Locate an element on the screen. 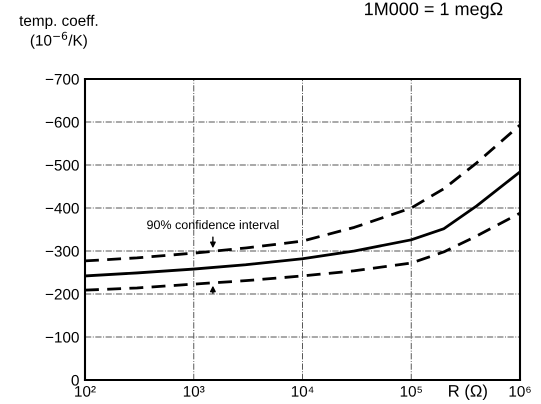 This screenshot has width=541, height=404. x-axis-title: R (Ω) is located at coordinates (468, 392).